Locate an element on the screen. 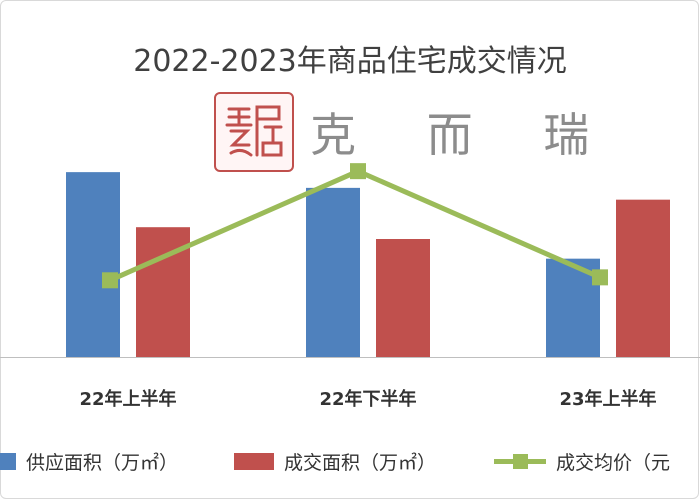 This screenshot has width=700, height=500. legend-item-supply: 供应面积（万㎡） is located at coordinates (89, 461).